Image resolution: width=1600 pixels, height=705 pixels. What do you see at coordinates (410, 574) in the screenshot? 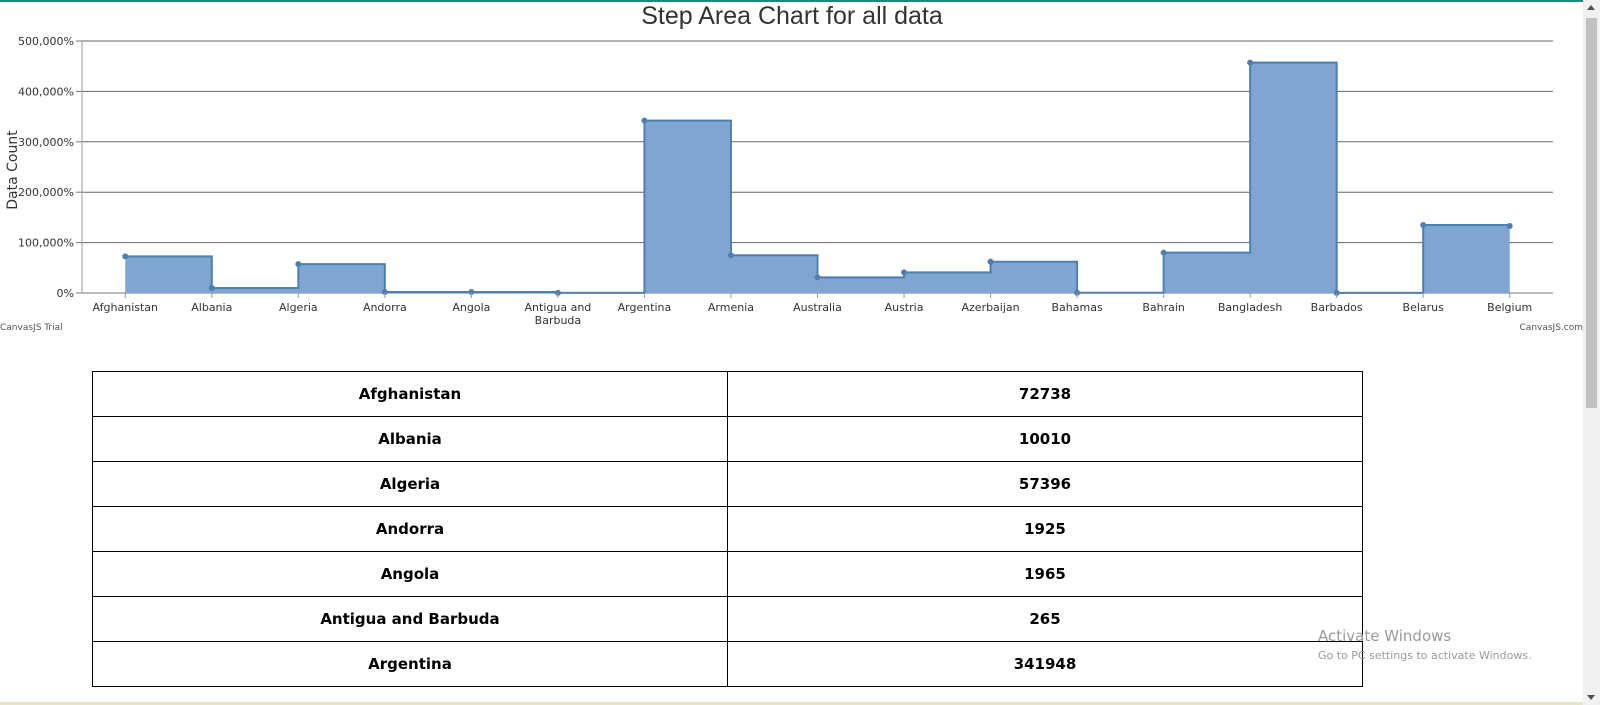
I see `country-cell: Angola` at bounding box center [410, 574].